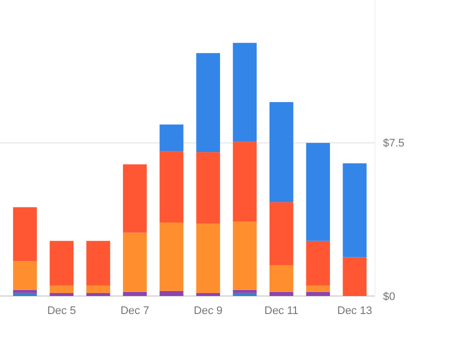  Describe the element at coordinates (208, 311) in the screenshot. I see `x-tick-label: Dec 9` at that location.